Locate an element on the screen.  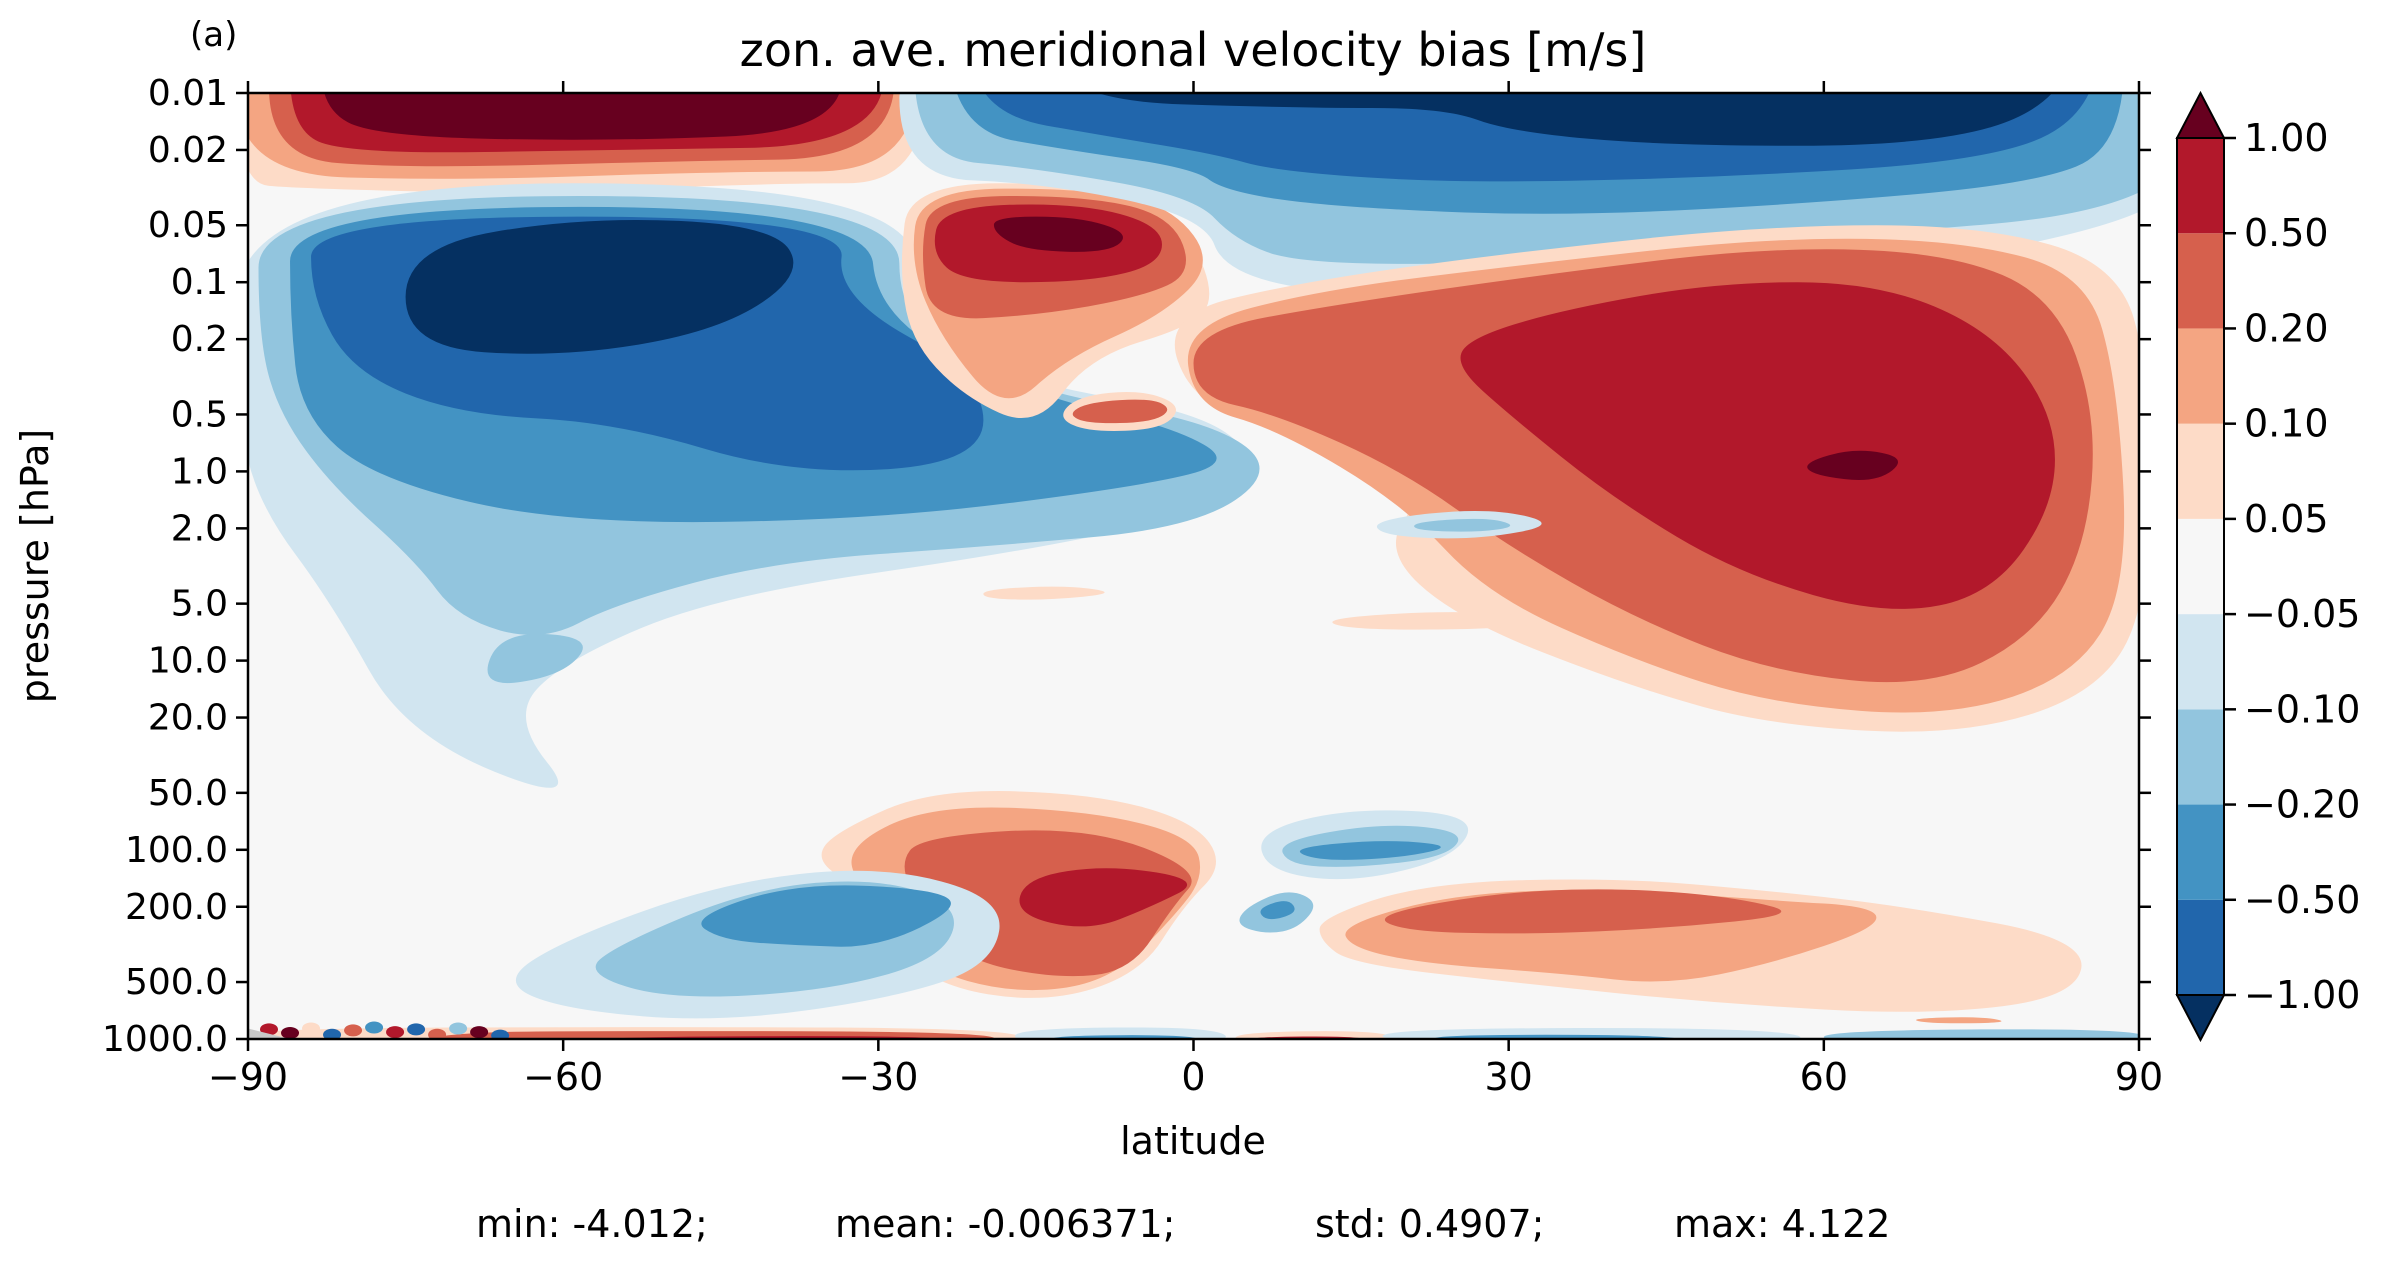
y-tick-label: 2.0 is located at coordinates (199, 528).